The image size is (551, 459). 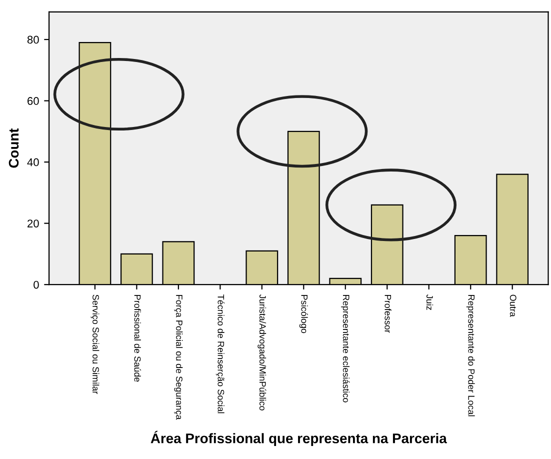 I want to click on y-tick-label: 20, so click(x=33, y=224).